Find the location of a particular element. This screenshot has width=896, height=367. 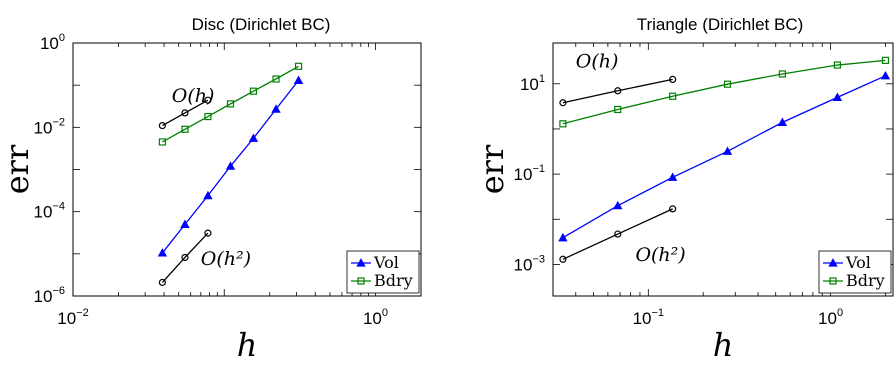

y-tick-label: 10⁻⁶ is located at coordinates (49, 295).